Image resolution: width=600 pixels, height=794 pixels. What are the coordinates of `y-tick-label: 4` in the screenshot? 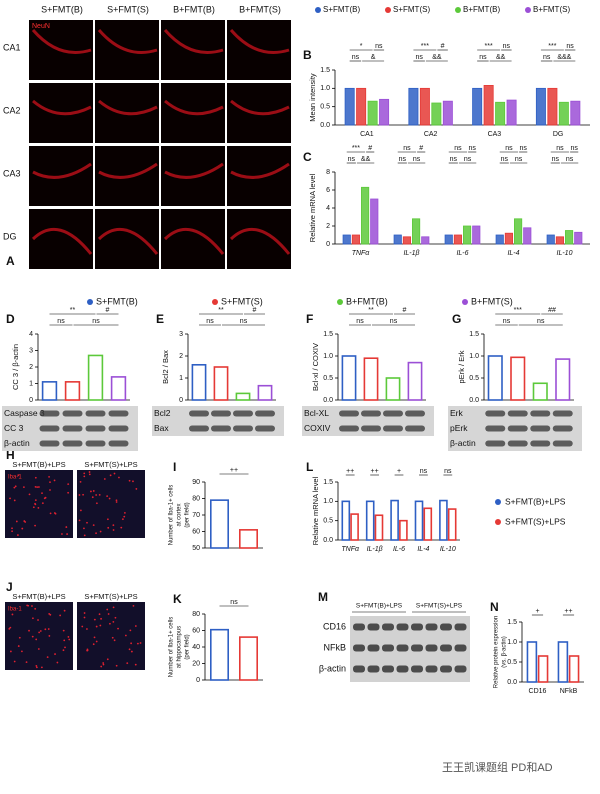 It's located at (31, 334).